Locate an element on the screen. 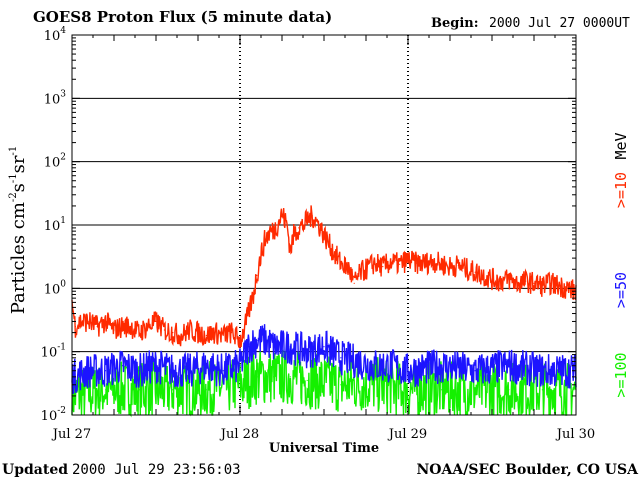 The image size is (640, 480). legend-units-mev: MeV is located at coordinates (621, 145).